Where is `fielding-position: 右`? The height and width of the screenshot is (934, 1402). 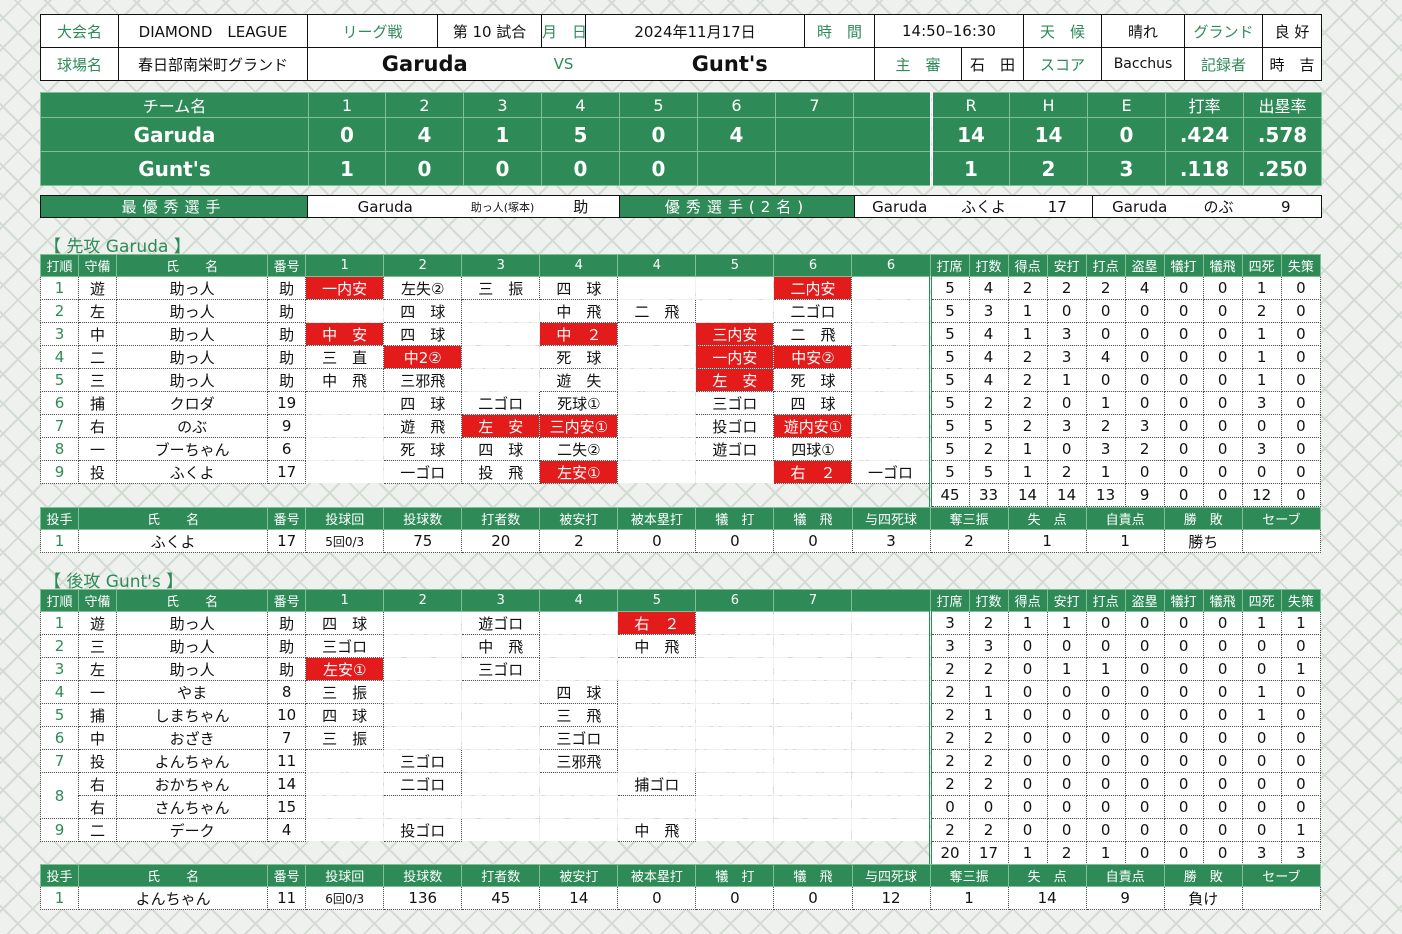 fielding-position: 右 is located at coordinates (98, 426).